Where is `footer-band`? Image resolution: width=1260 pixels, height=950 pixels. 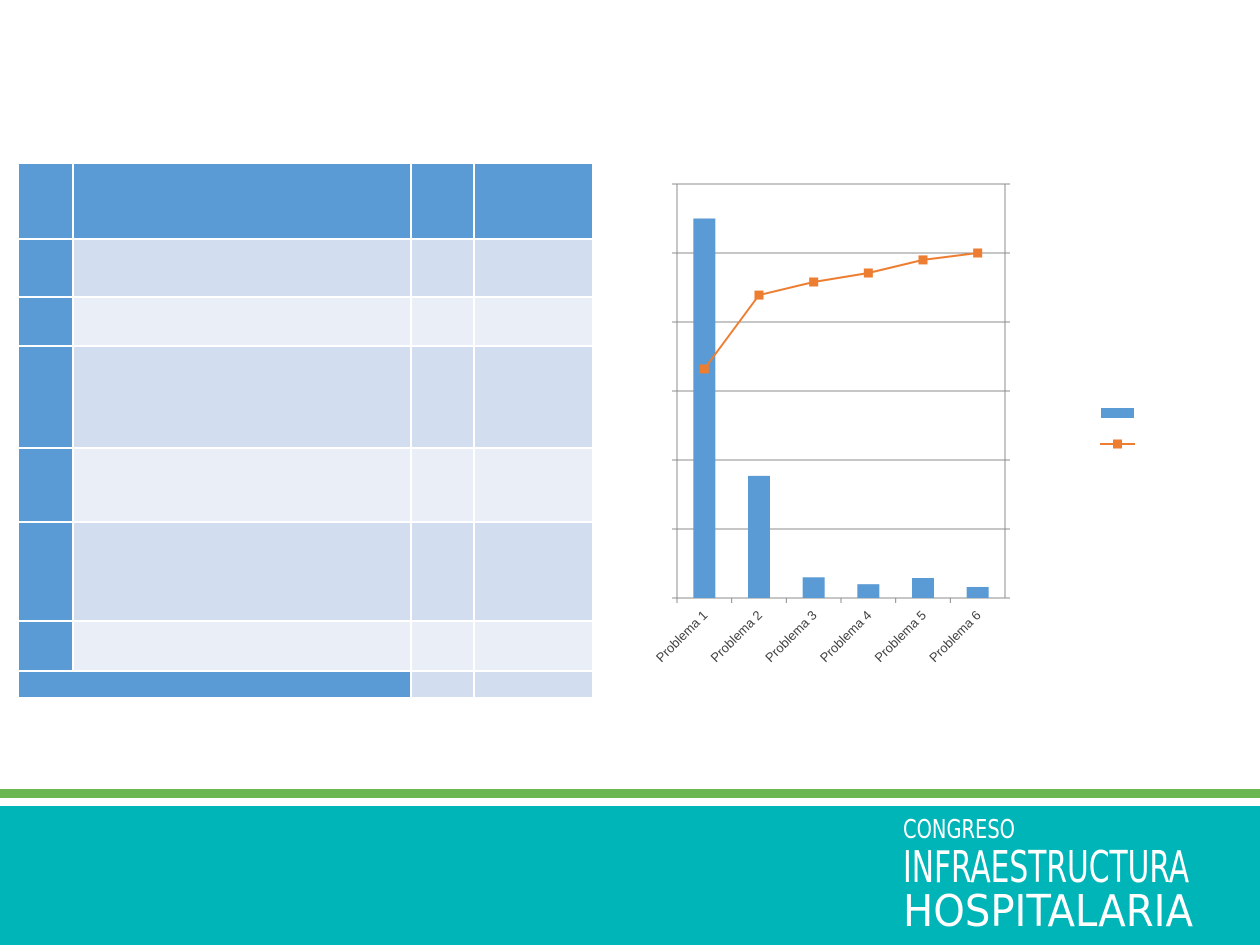 footer-band is located at coordinates (630, 875).